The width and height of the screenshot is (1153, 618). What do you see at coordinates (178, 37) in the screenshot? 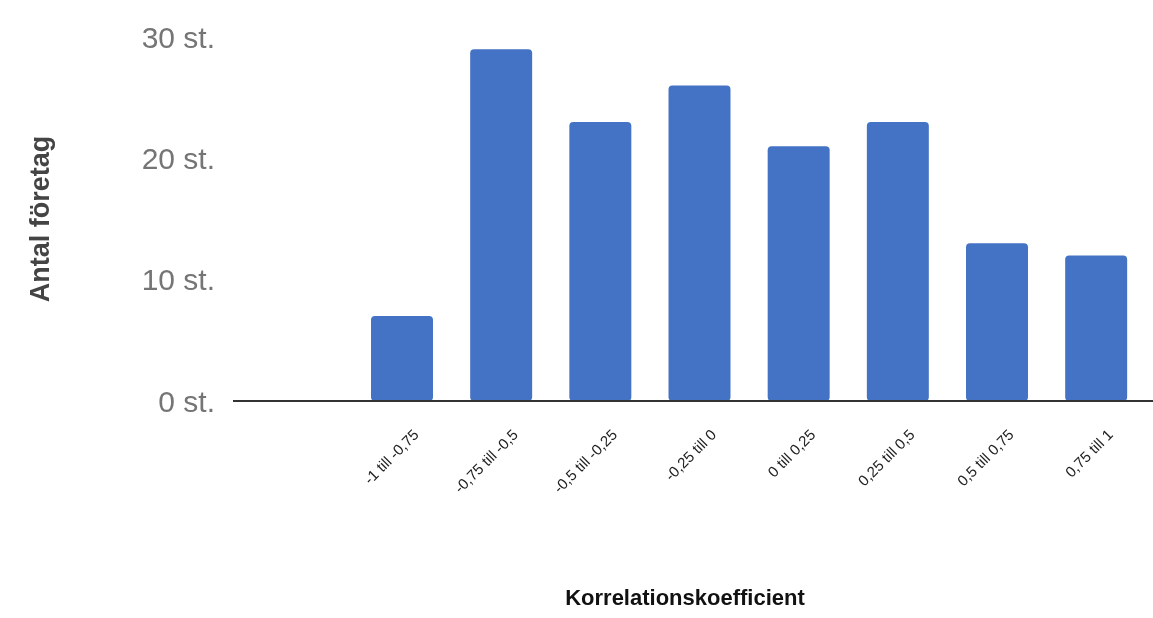
I see `y-tick-label: 30 st.` at bounding box center [178, 37].